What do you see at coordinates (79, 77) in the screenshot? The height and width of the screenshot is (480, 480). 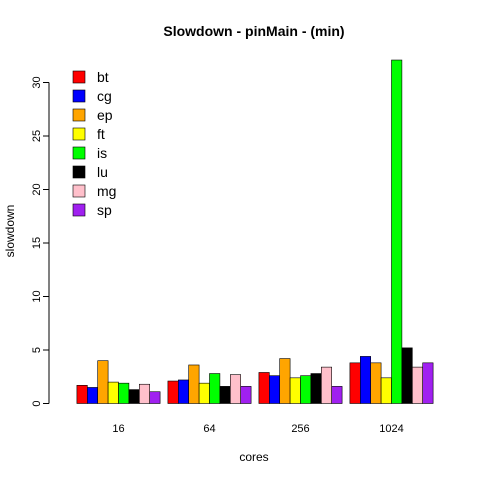 I see `legend-swatch-bt` at bounding box center [79, 77].